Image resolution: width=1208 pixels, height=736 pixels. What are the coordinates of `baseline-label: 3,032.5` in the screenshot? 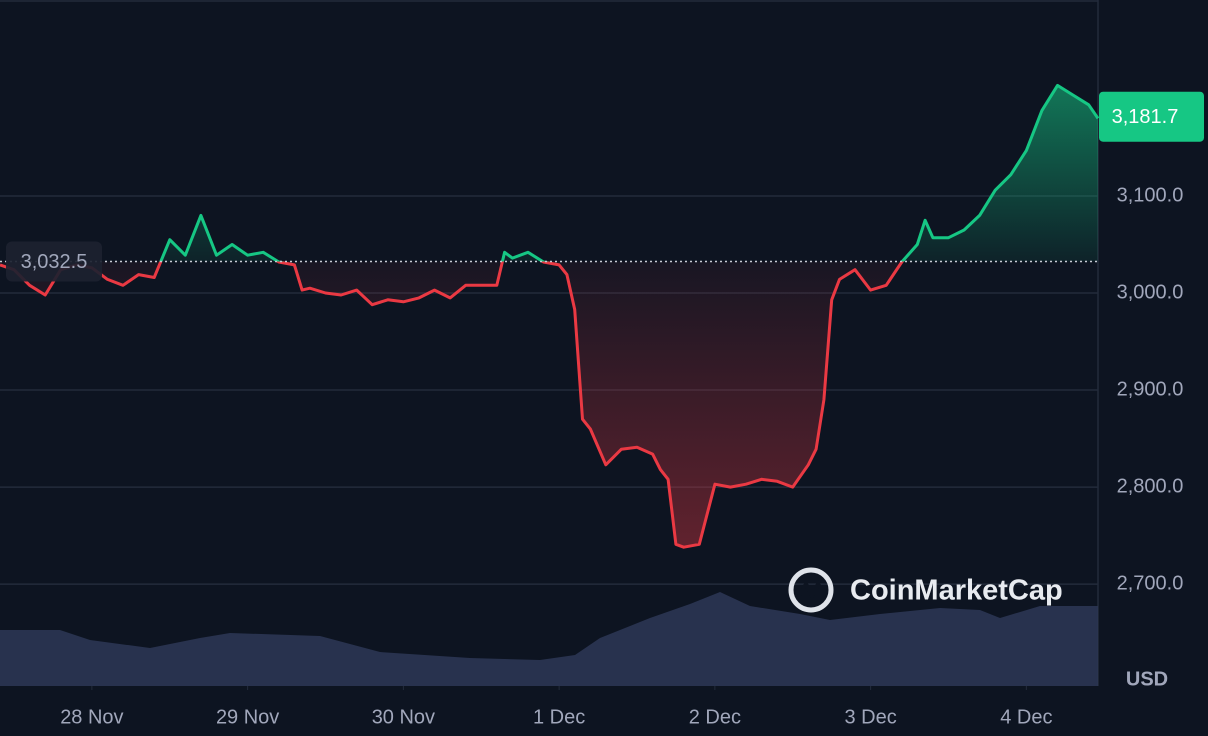 It's located at (54, 262).